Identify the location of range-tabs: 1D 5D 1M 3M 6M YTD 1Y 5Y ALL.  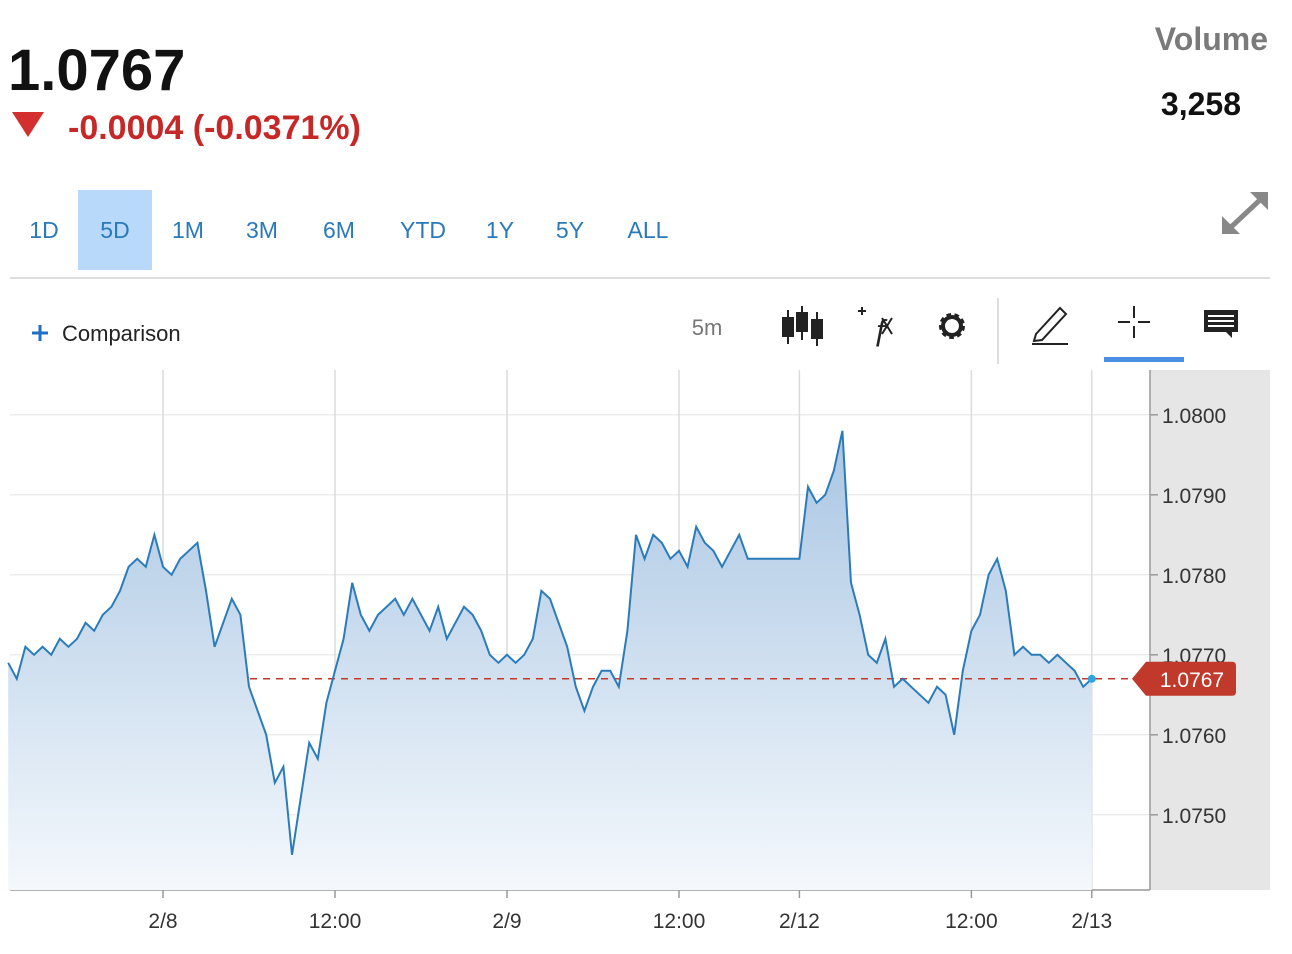
(349, 230).